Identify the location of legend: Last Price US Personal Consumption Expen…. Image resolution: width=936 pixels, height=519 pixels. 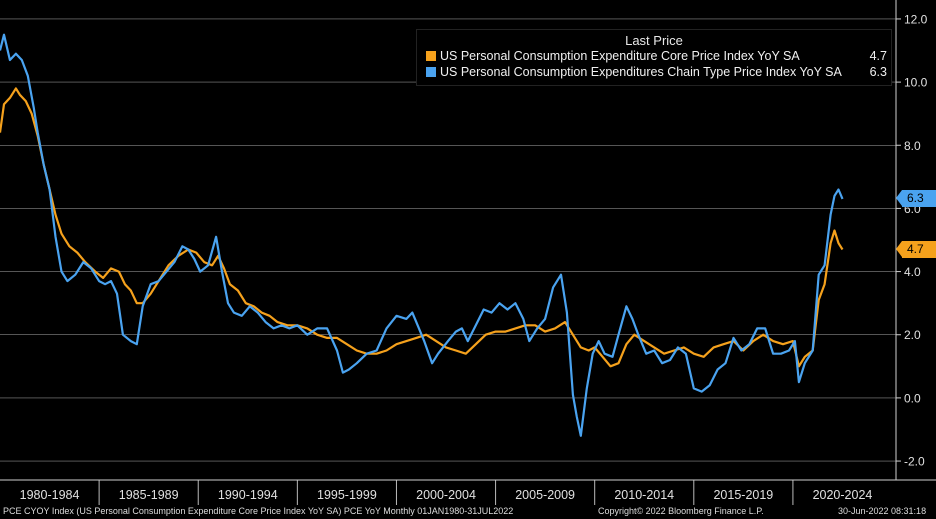
(654, 57).